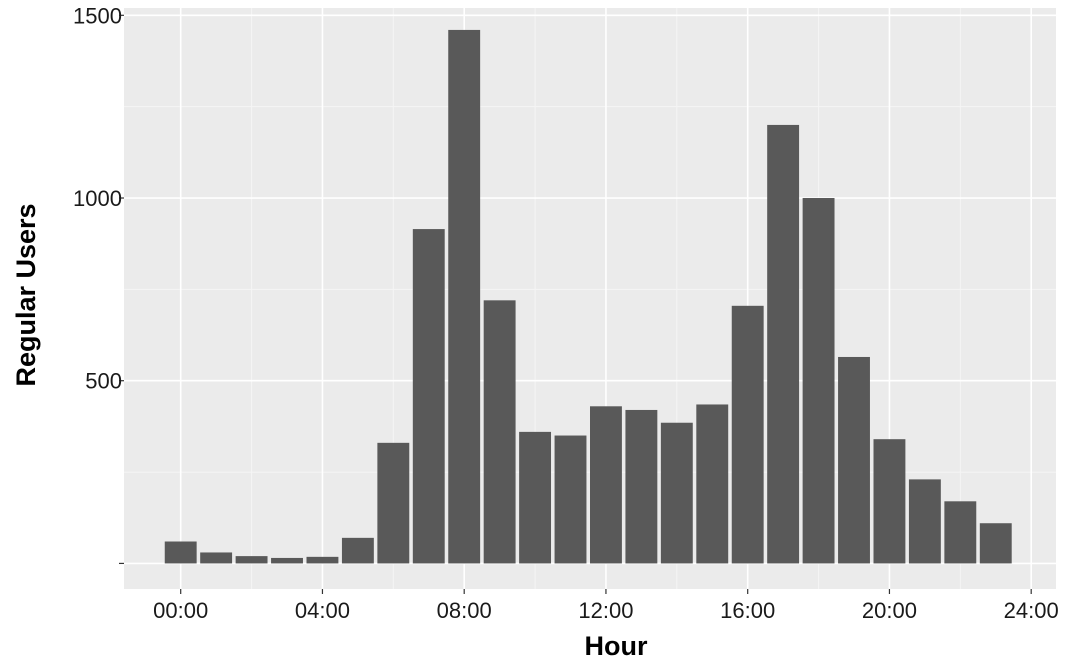  Describe the element at coordinates (747, 610) in the screenshot. I see `x-tick-label: 16:00` at that location.